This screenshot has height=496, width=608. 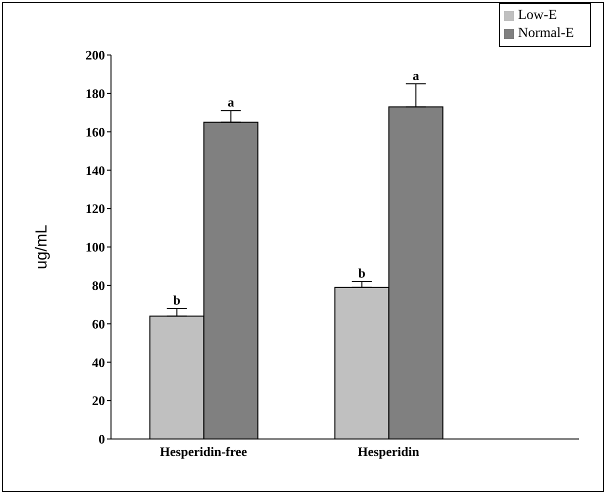 What do you see at coordinates (537, 16) in the screenshot?
I see `legend-label: Low-E` at bounding box center [537, 16].